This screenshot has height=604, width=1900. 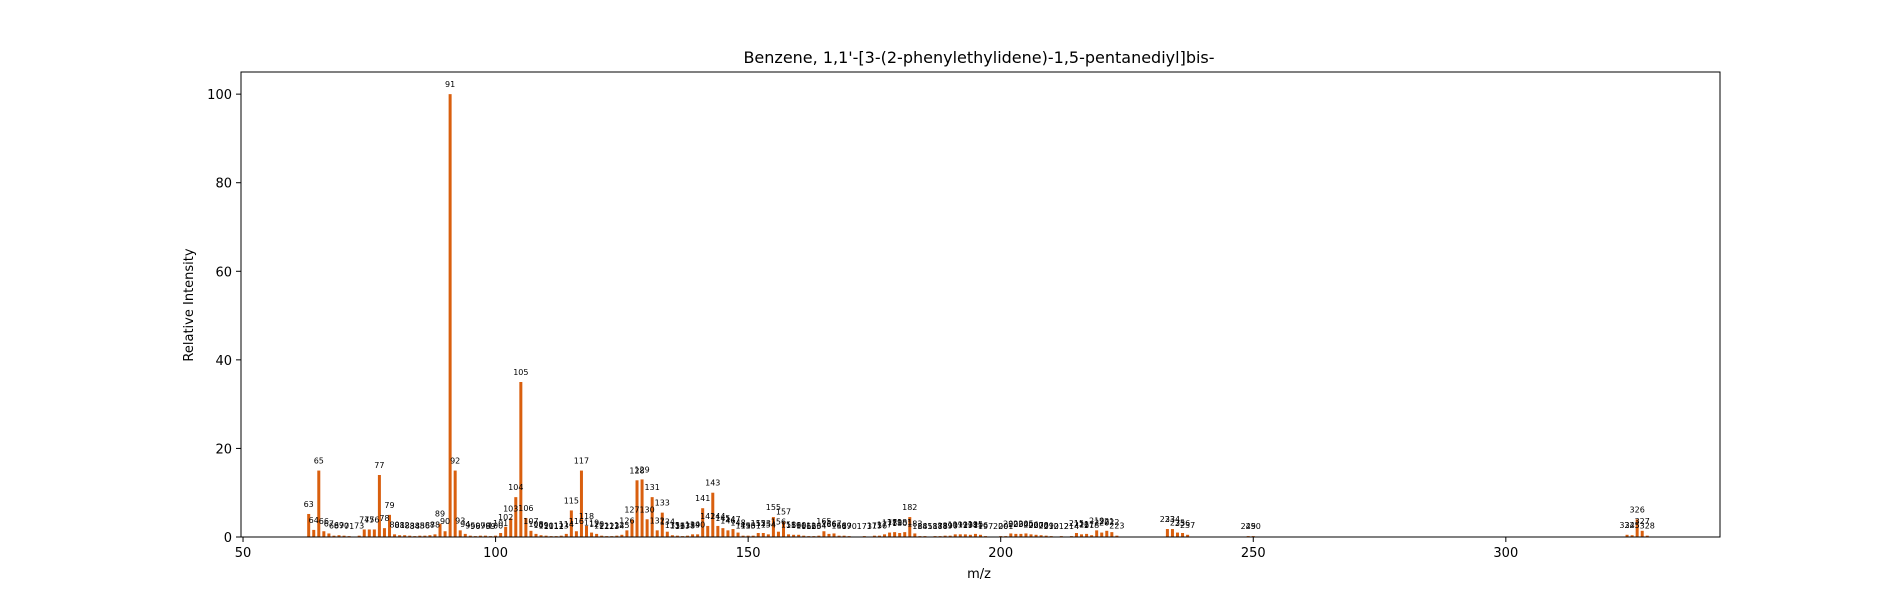 I want to click on peak-label-233: 233, so click(x=1167, y=519).